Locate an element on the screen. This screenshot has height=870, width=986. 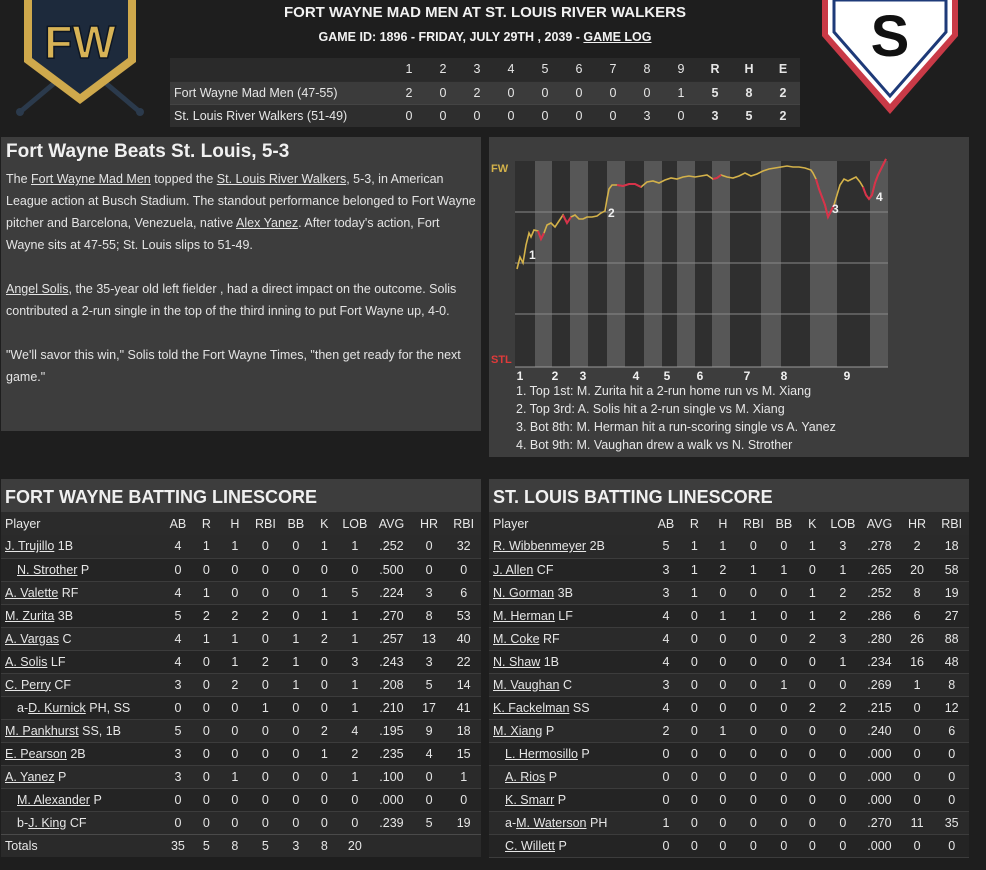
player-name-link: A. Valette is located at coordinates (32, 592).